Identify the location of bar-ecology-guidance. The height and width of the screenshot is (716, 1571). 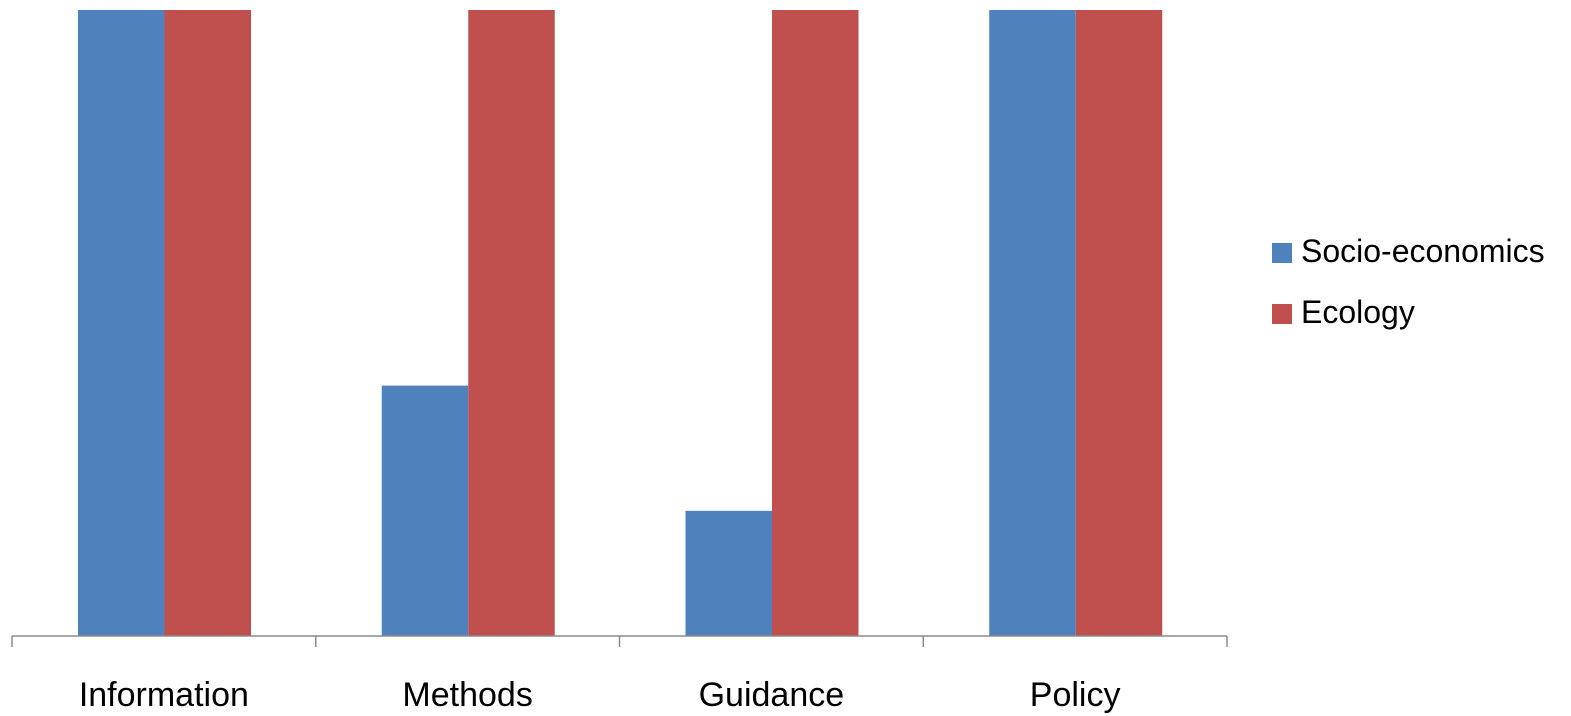
(815, 323).